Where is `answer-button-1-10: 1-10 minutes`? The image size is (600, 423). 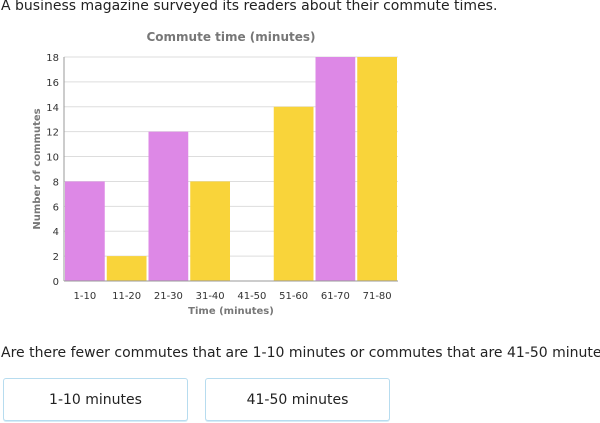 answer-button-1-10: 1-10 minutes is located at coordinates (95, 399).